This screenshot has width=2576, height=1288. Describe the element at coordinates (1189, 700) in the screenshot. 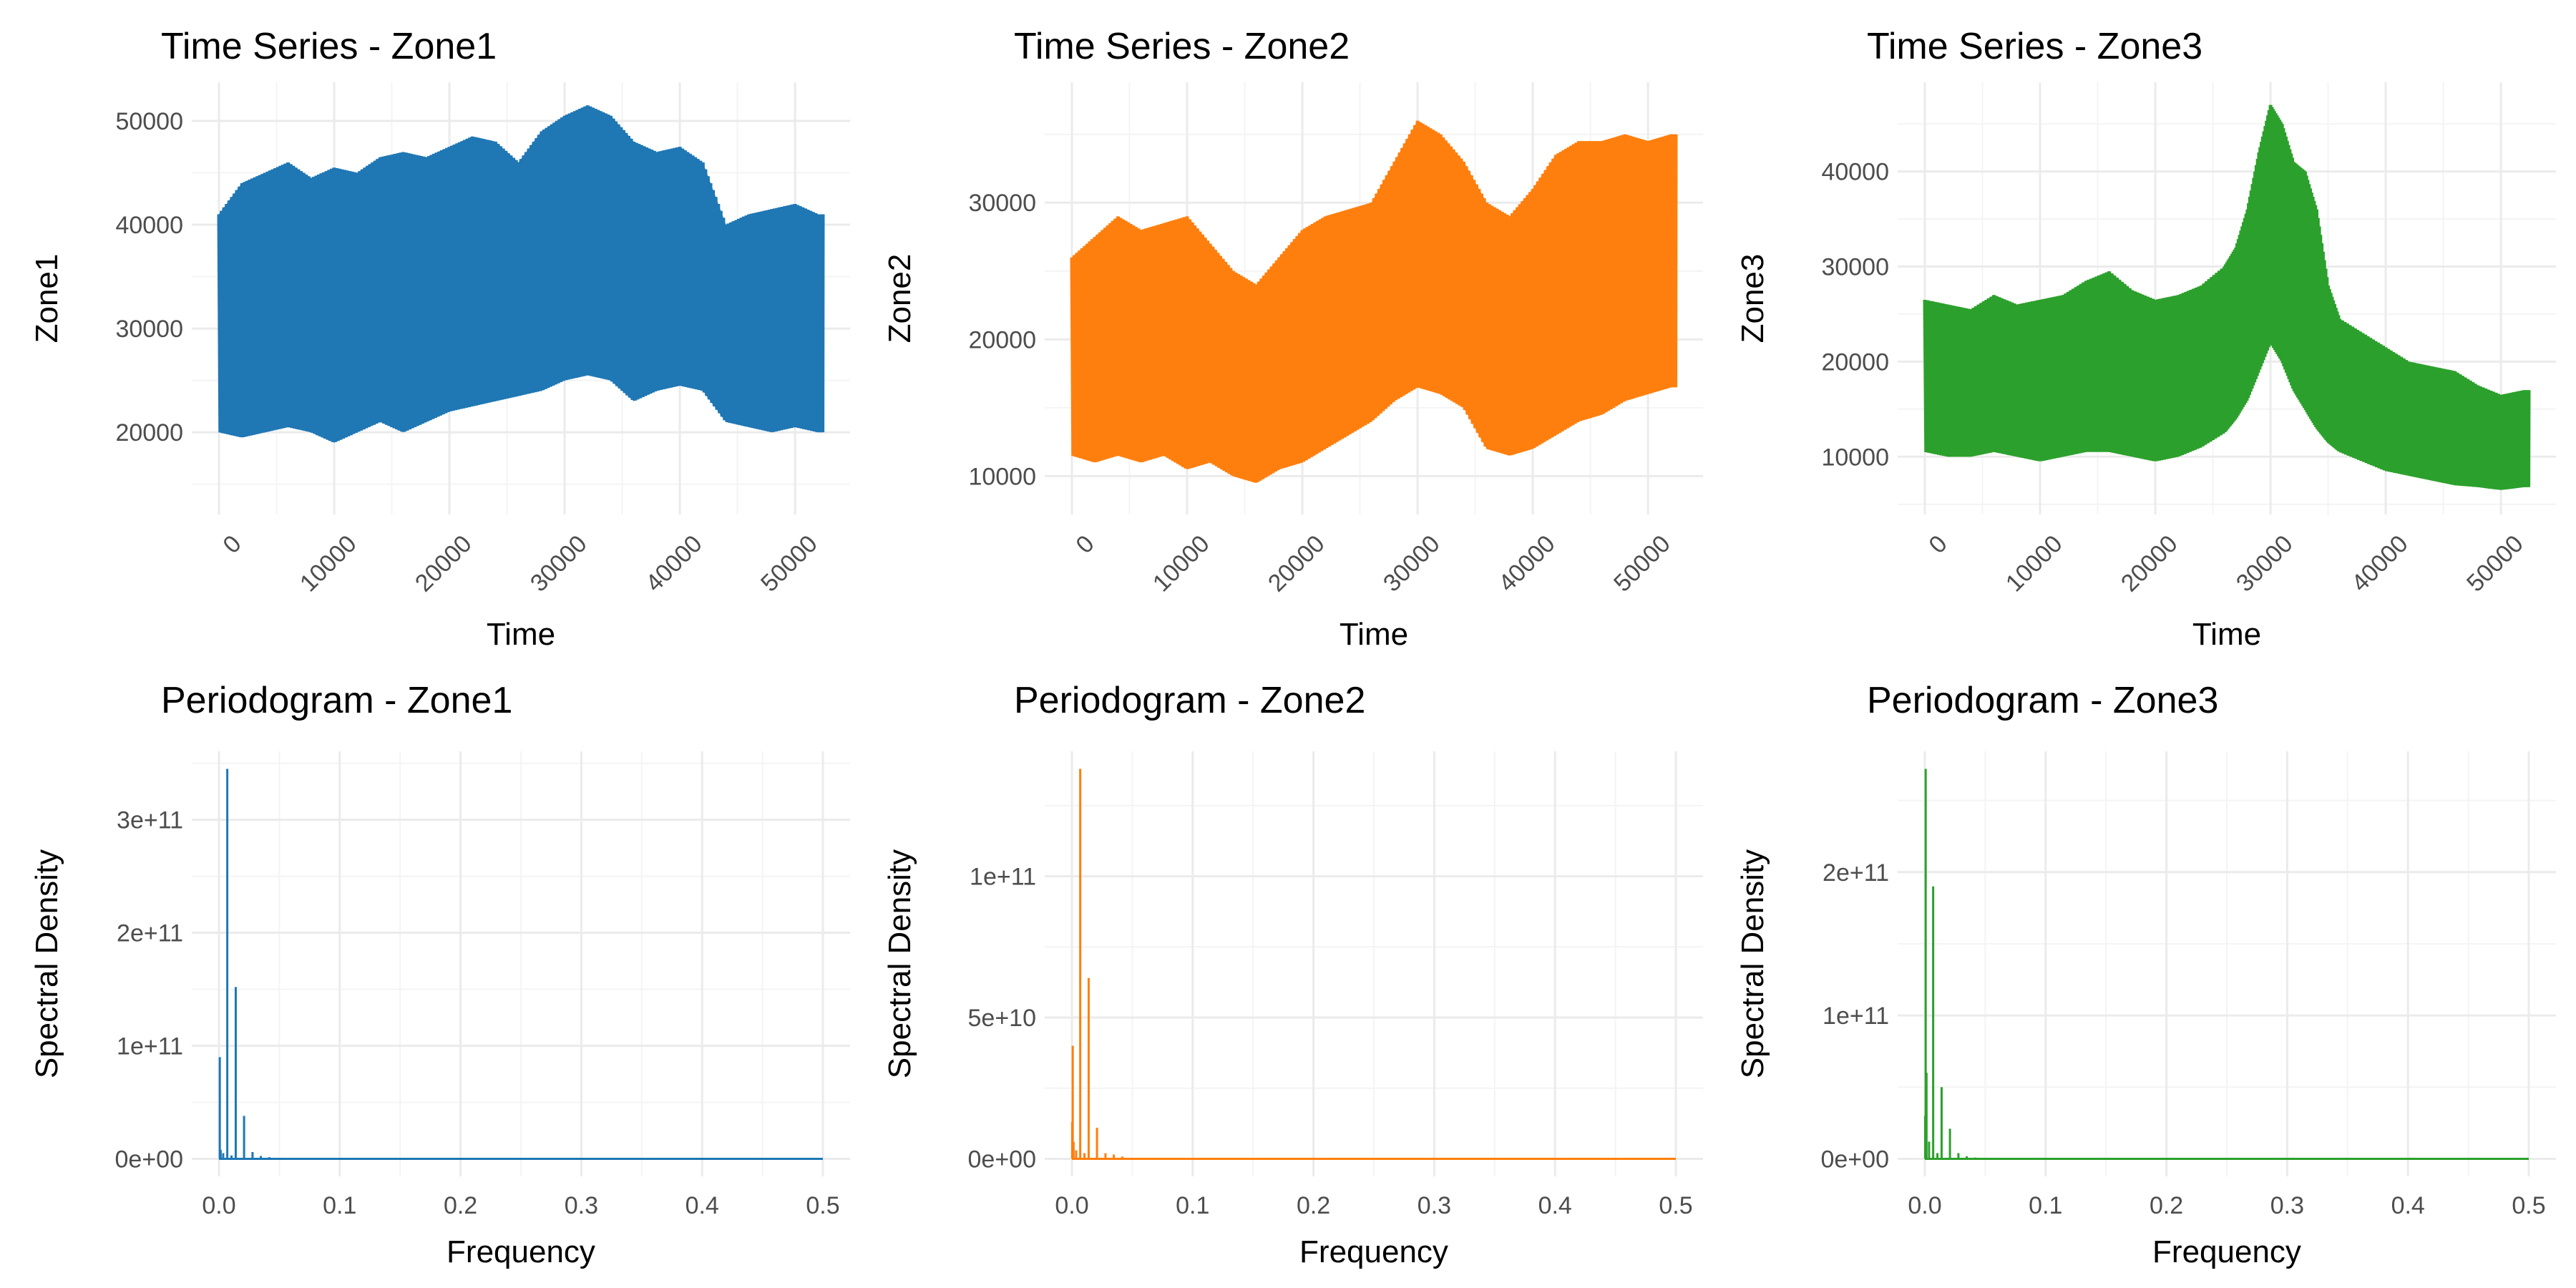

I see `pg-zone2-title: Periodogram - Zone2` at that location.